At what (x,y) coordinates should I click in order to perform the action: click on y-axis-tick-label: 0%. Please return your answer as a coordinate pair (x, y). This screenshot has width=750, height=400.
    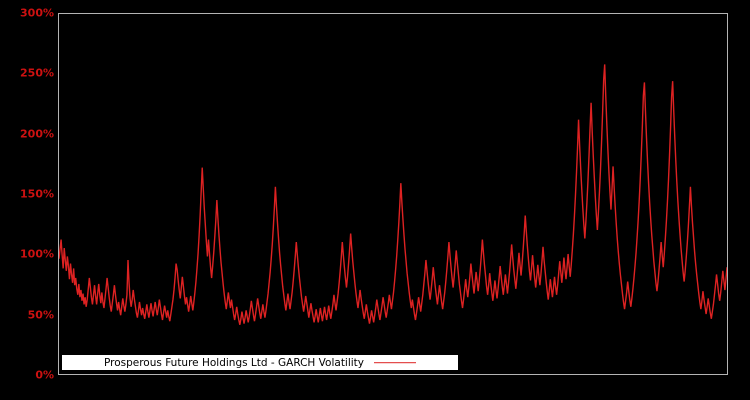
    Looking at the image, I should click on (44, 375).